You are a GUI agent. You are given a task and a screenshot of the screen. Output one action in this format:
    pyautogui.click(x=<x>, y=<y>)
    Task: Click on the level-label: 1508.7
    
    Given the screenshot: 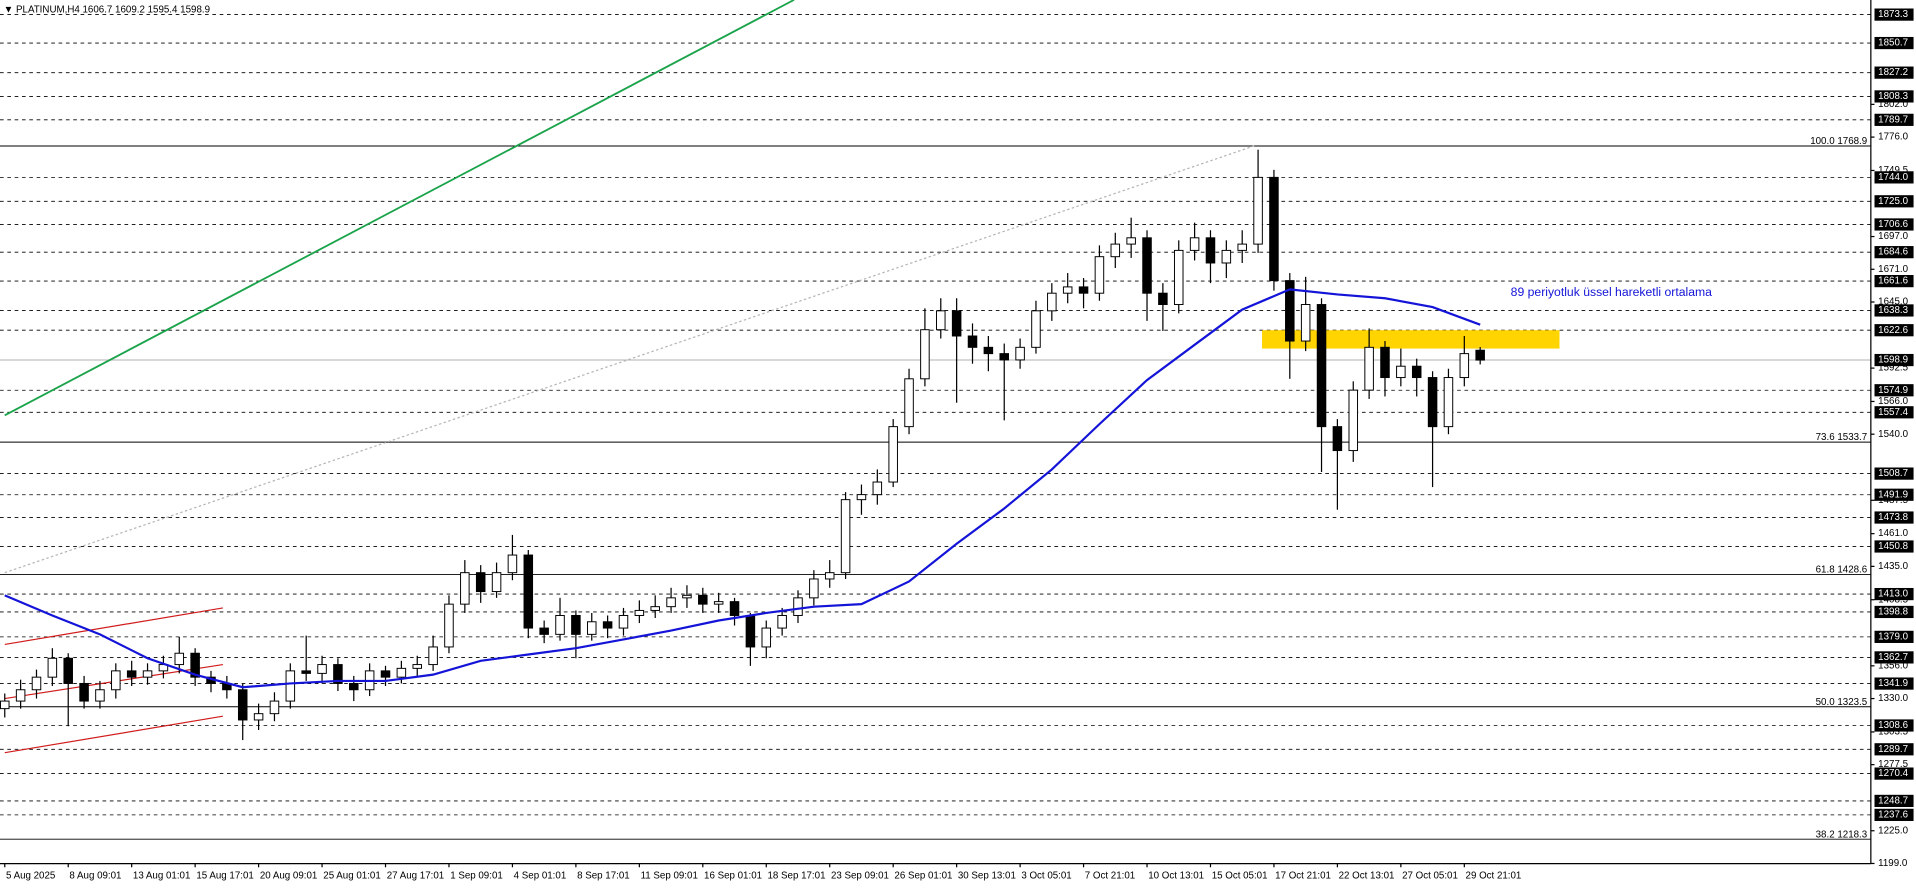 What is the action you would take?
    pyautogui.click(x=1893, y=473)
    